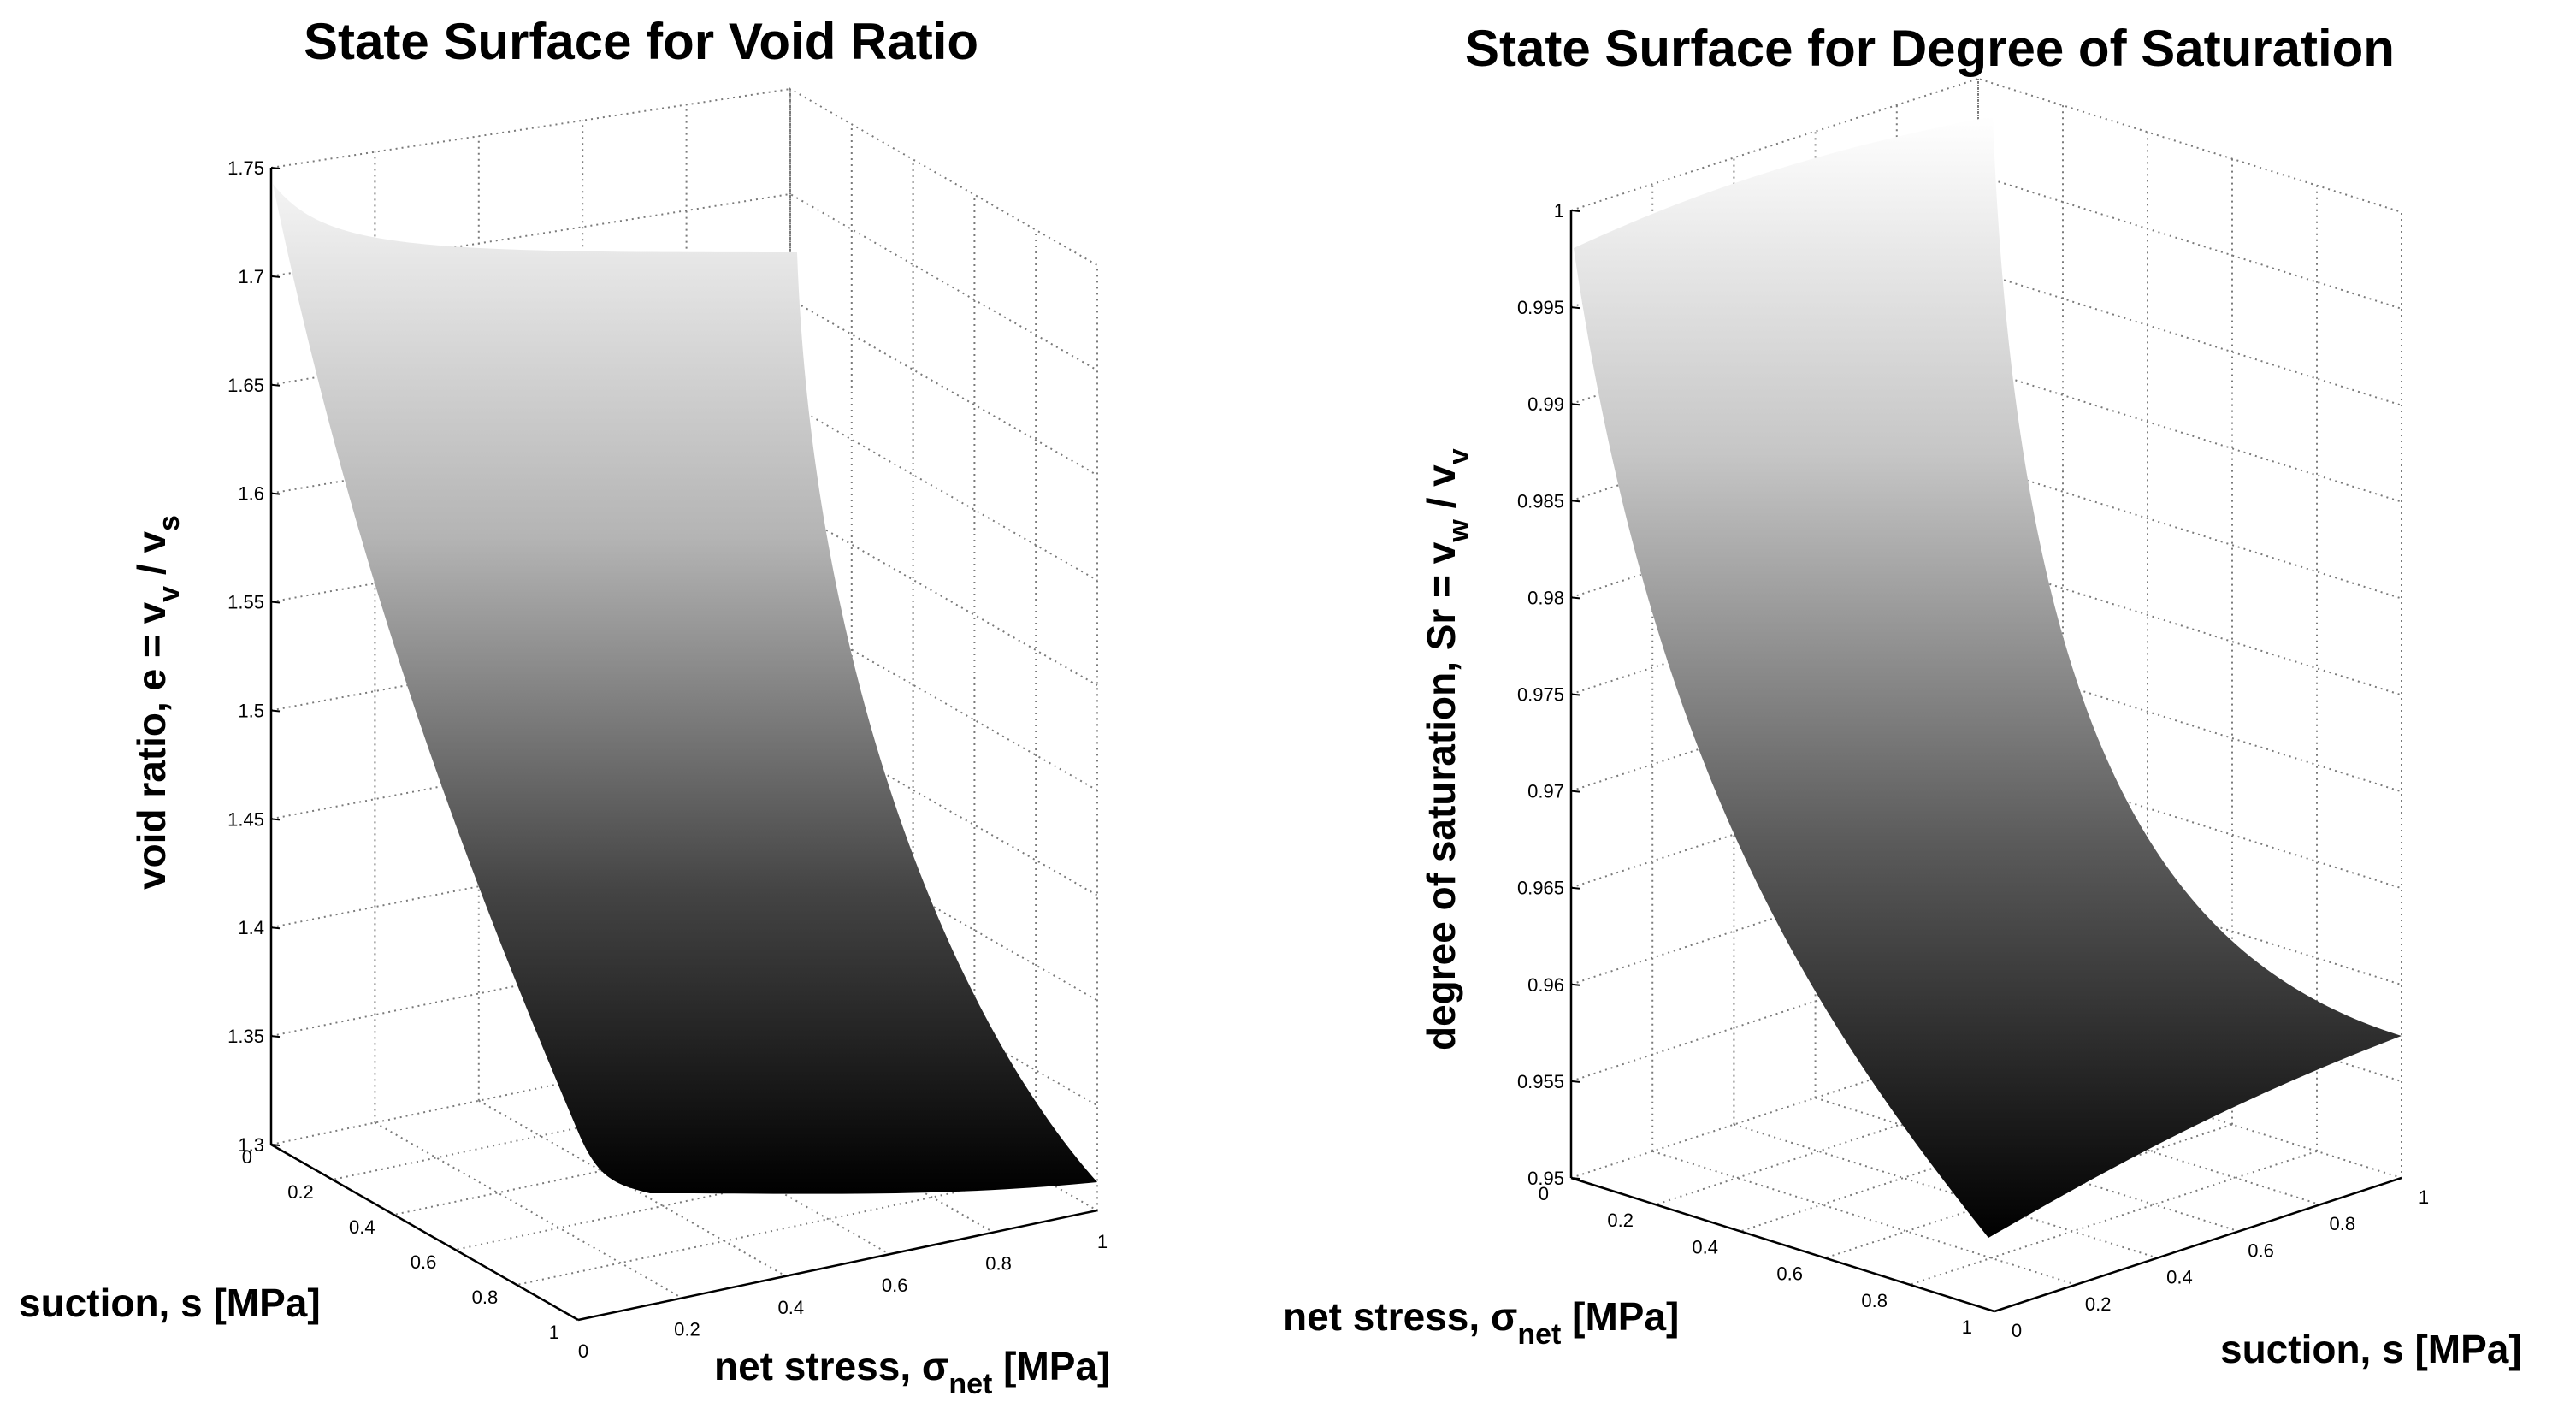  I want to click on void-ratio-front-tick-label: 0, so click(247, 1157).